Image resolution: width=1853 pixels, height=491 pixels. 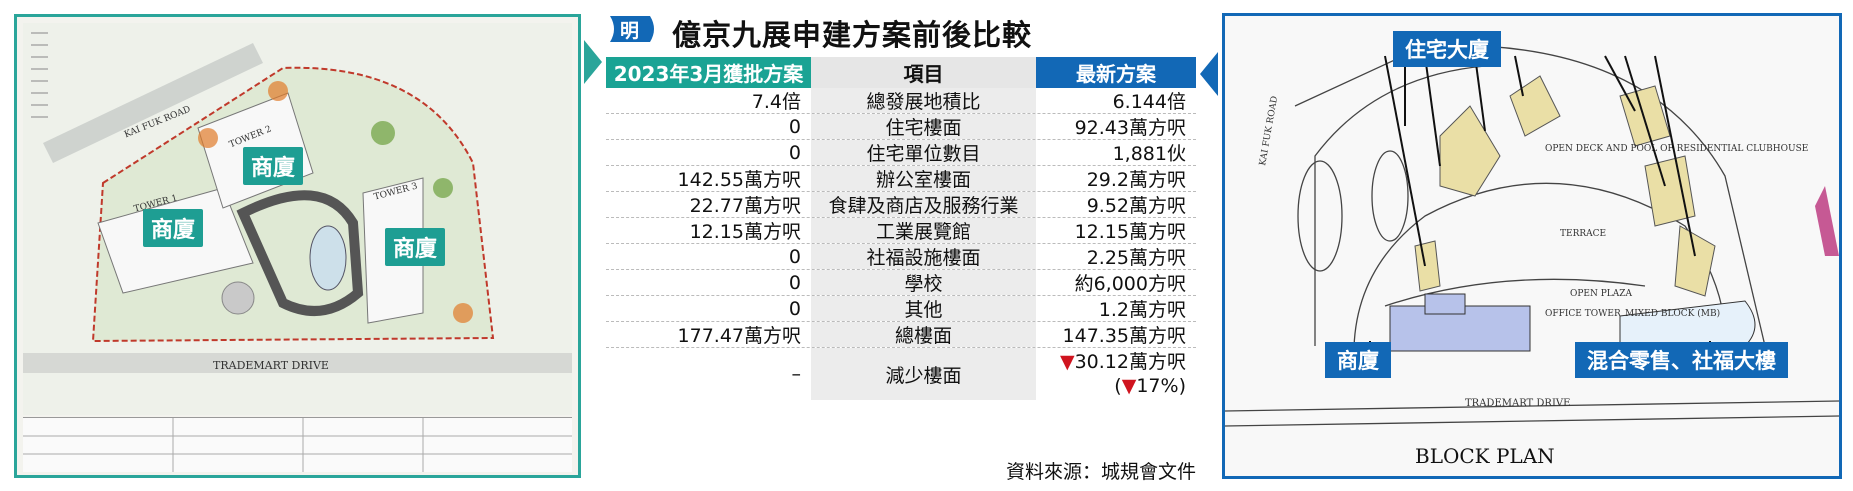 What do you see at coordinates (1149, 154) in the screenshot?
I see `table-cell-after: 1,881伙` at bounding box center [1149, 154].